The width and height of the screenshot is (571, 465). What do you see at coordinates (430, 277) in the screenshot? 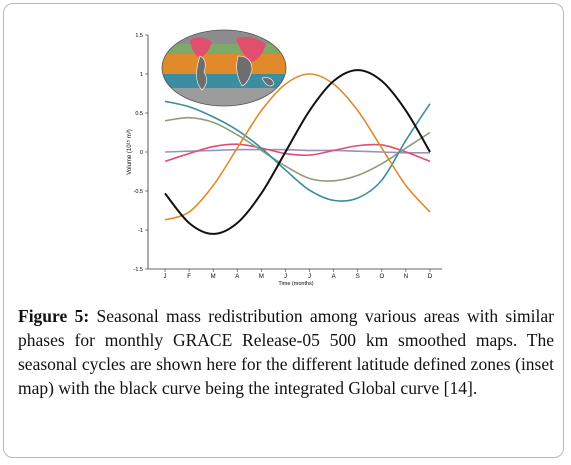
I see `x-tick-label: D` at bounding box center [430, 277].